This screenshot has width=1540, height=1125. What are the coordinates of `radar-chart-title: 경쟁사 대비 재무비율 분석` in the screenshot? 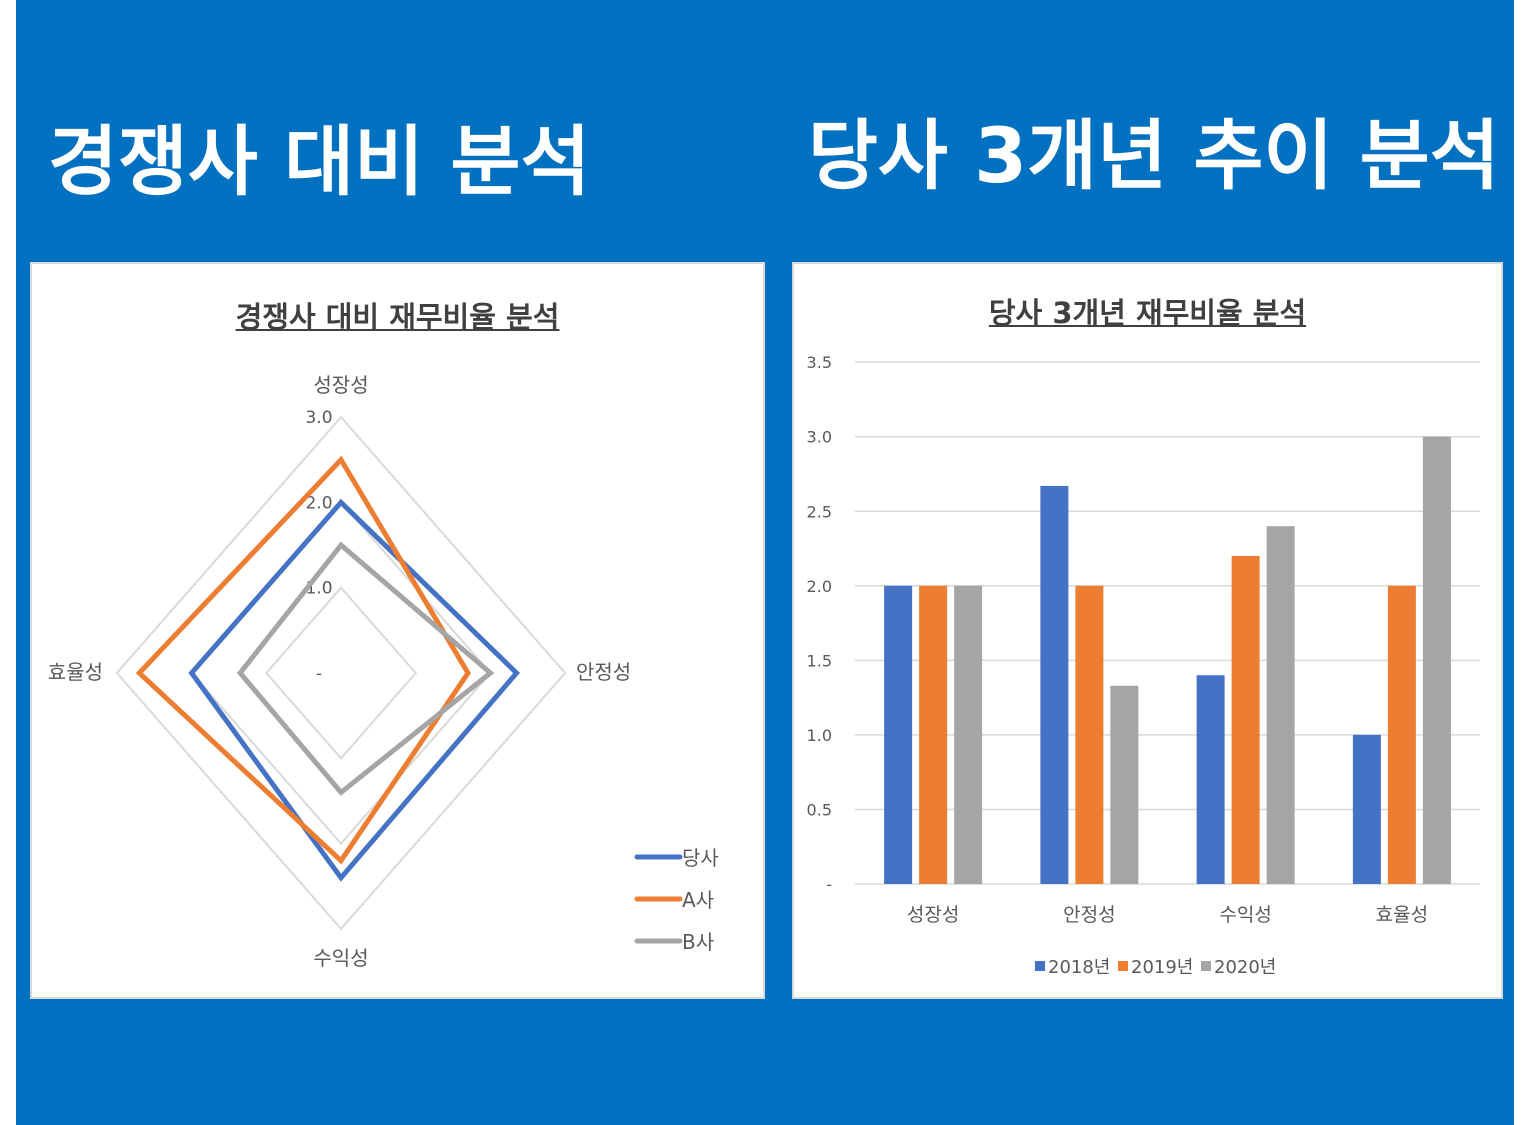 It's located at (397, 317).